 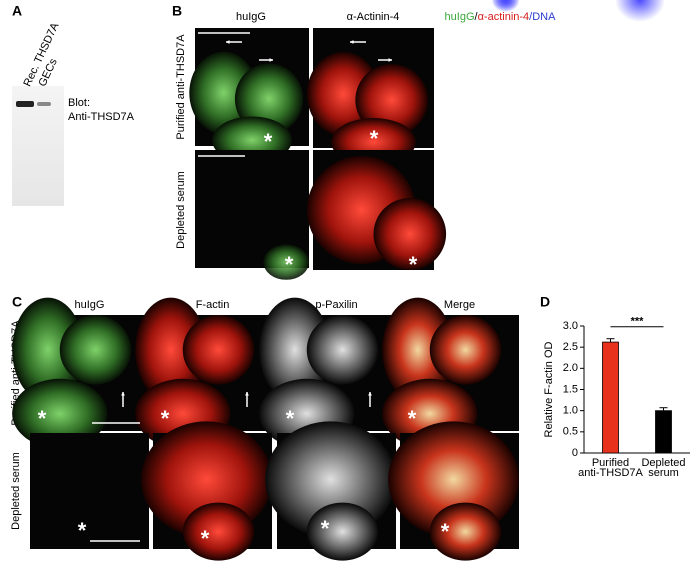 What do you see at coordinates (570, 432) in the screenshot?
I see `y-tick-label: 0.5` at bounding box center [570, 432].